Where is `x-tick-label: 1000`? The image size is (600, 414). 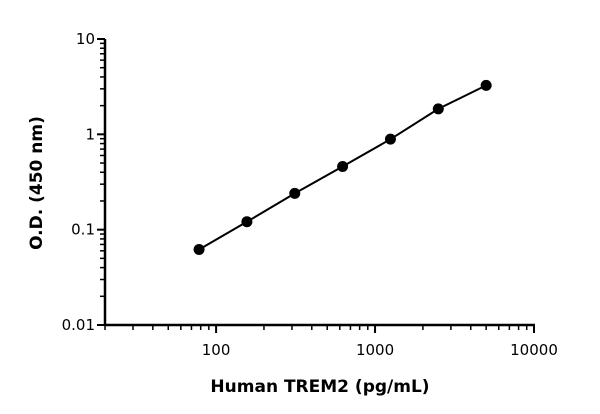
x-tick-label: 1000 is located at coordinates (375, 350).